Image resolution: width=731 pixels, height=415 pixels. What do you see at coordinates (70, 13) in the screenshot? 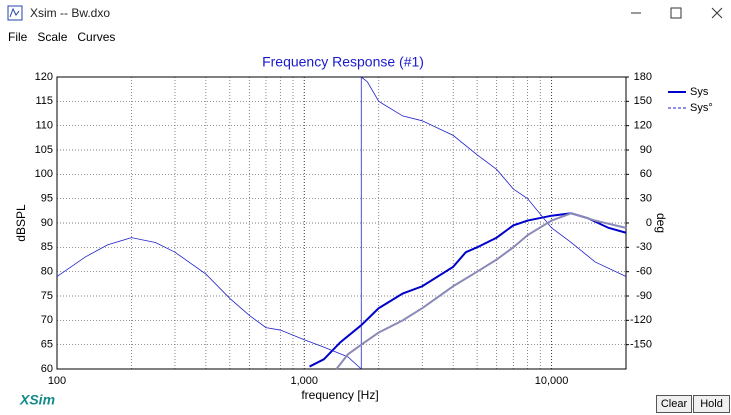
I see `window-title: Xsim -- Bw.dxo` at bounding box center [70, 13].